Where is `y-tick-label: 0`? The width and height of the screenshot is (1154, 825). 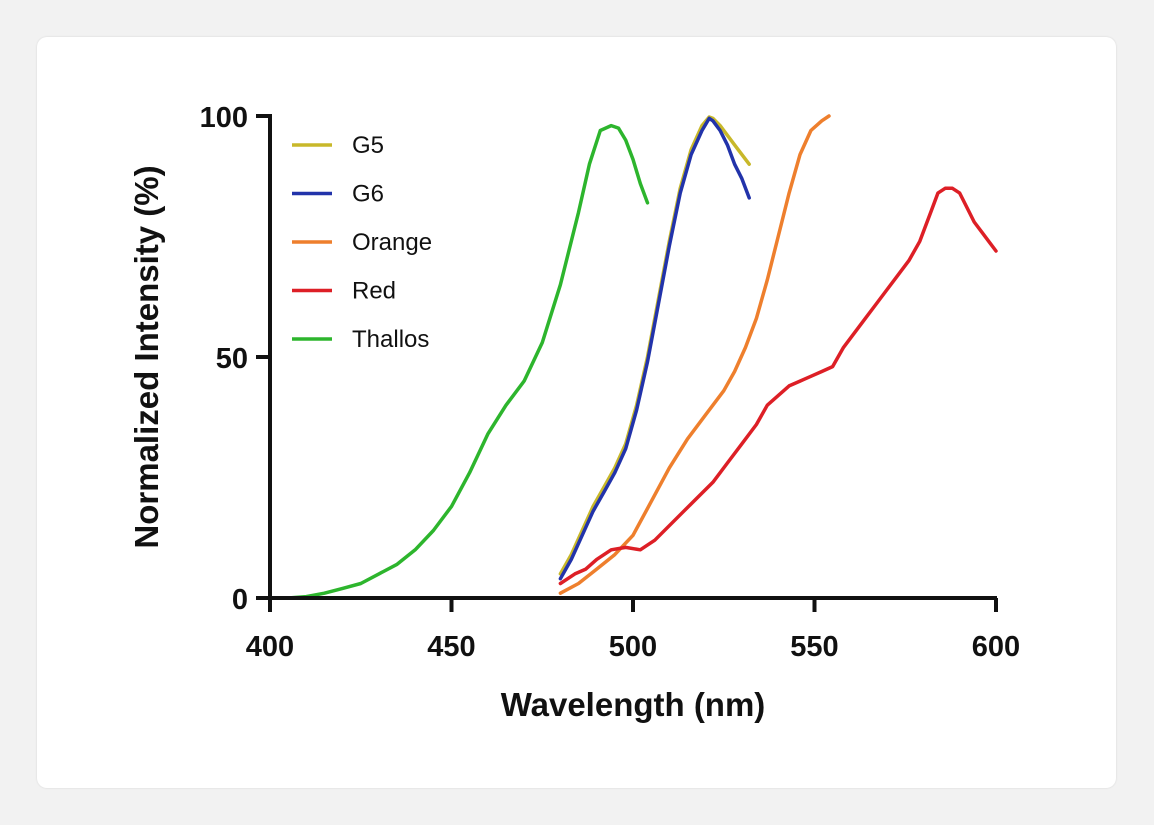 y-tick-label: 0 is located at coordinates (240, 600).